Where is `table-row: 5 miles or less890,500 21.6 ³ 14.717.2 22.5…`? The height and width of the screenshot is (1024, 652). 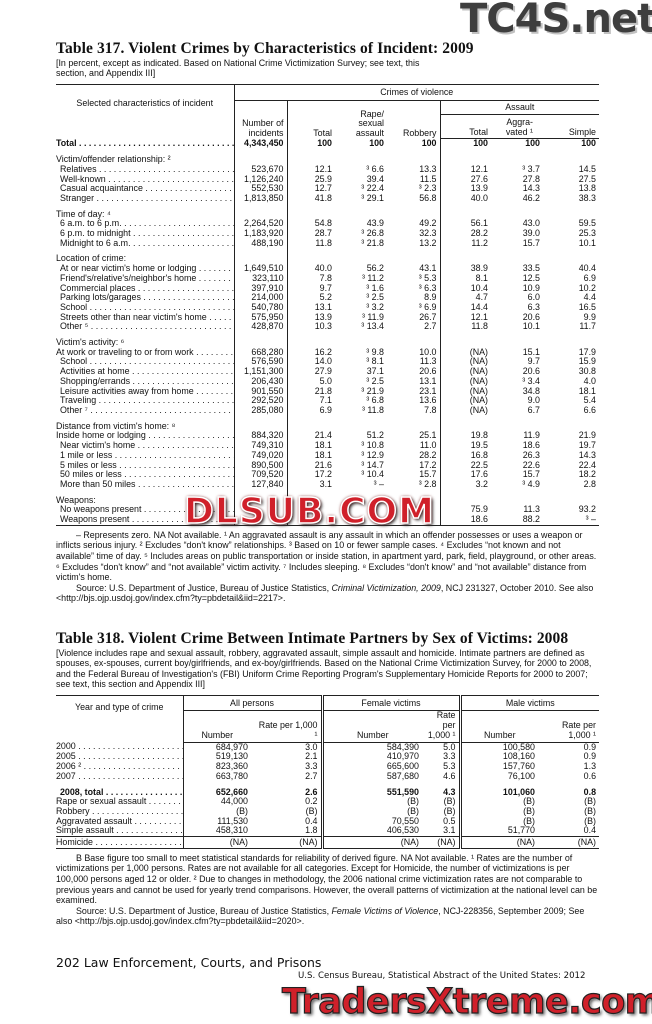
table-row: 5 miles or less890,500 21.6 ³ 14.717.2 22.5… is located at coordinates (327, 465).